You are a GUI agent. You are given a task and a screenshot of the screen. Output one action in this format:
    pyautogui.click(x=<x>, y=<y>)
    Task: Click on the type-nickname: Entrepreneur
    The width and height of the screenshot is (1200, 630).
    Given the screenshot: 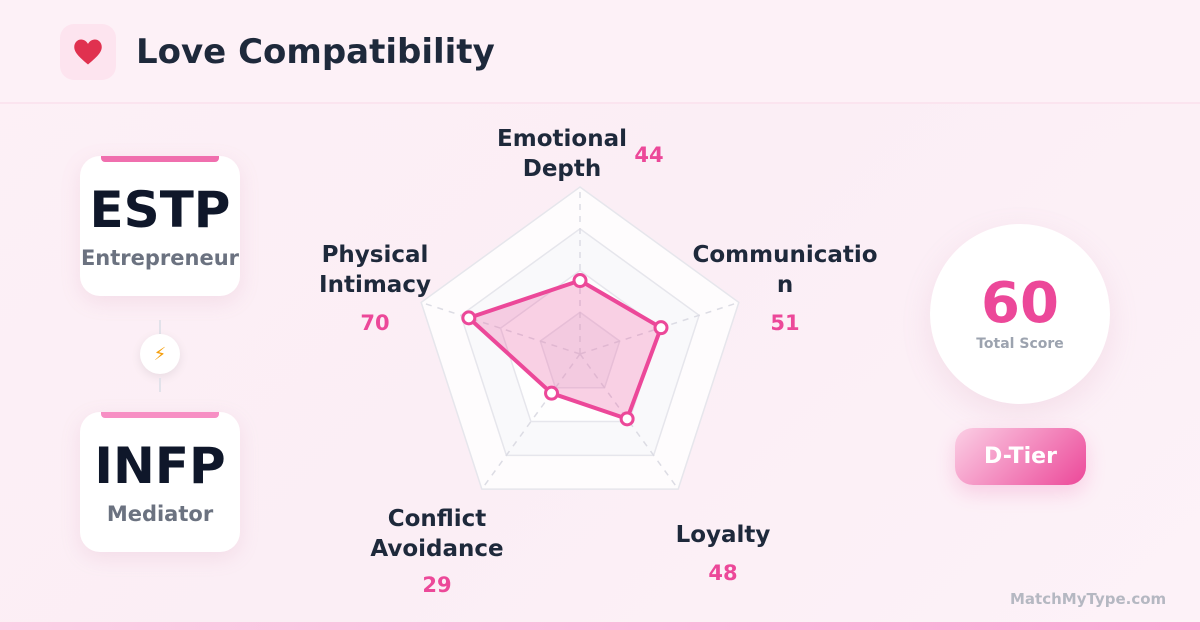 What is the action you would take?
    pyautogui.click(x=160, y=258)
    